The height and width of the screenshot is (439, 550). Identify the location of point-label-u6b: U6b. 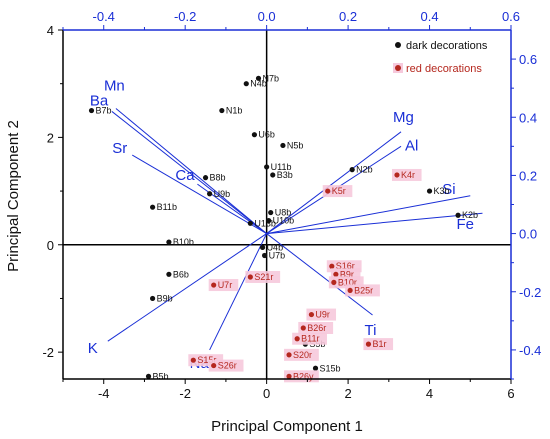
(266, 135).